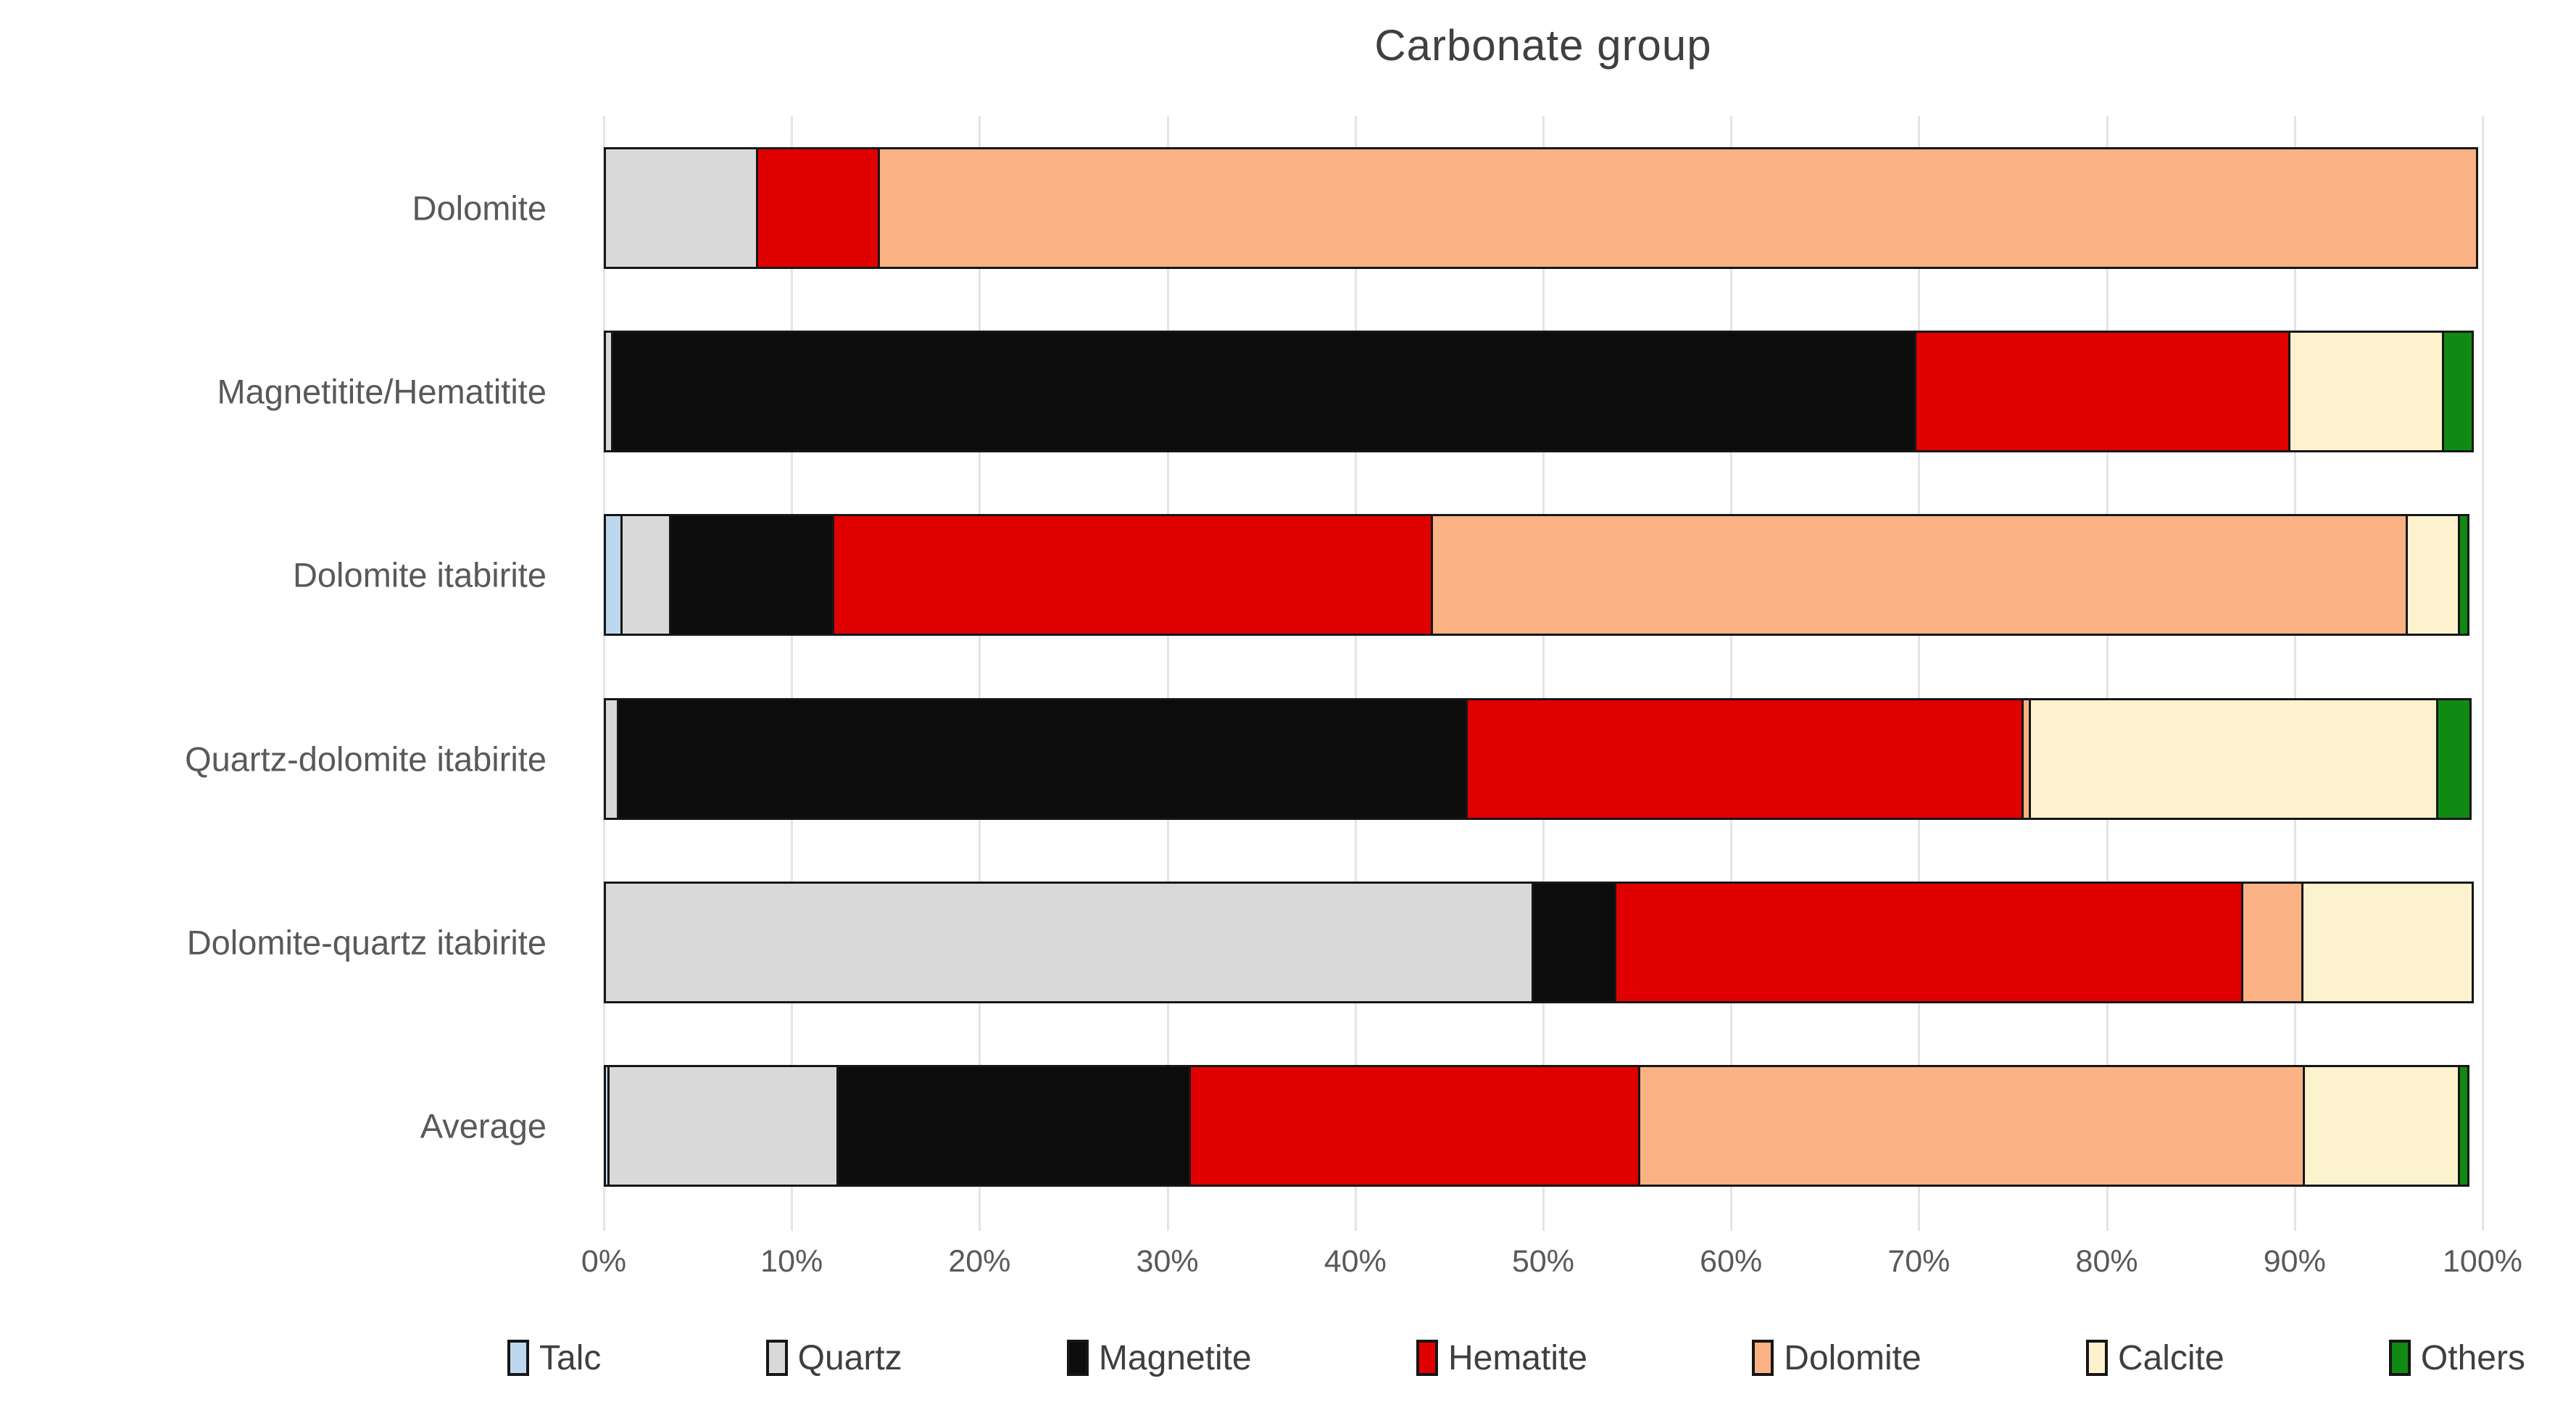 The height and width of the screenshot is (1418, 2576). I want to click on legend-item-calcite: Calcite, so click(2154, 1358).